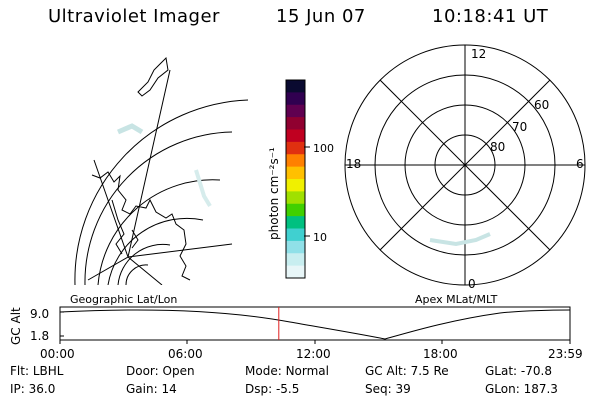 The height and width of the screenshot is (400, 600). Describe the element at coordinates (353, 164) in the screenshot. I see `mlt-label-18: 18` at that location.